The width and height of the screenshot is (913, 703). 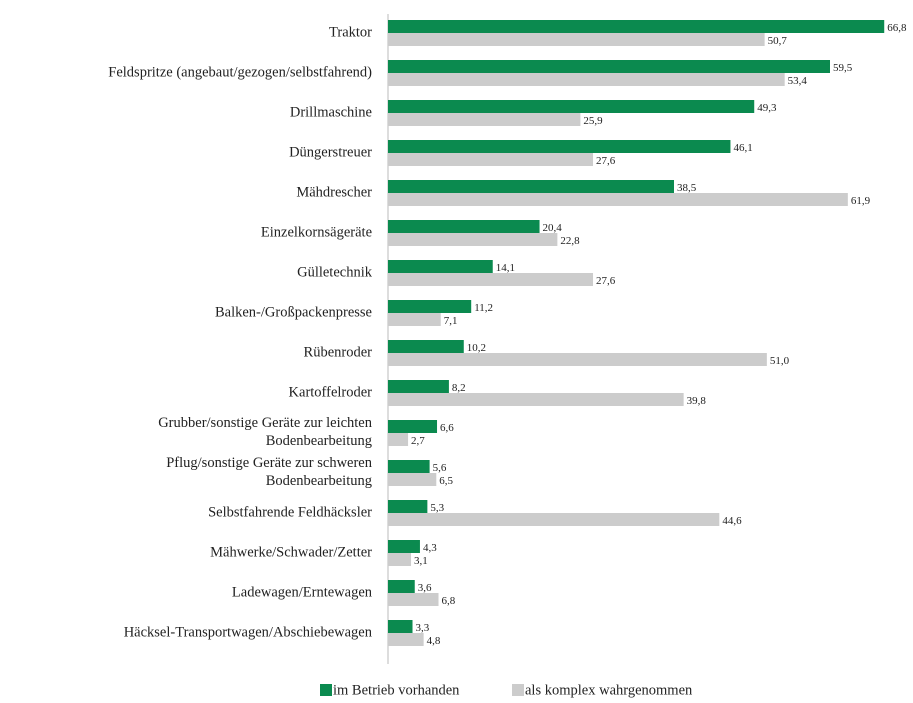 I want to click on value-label: 14,1, so click(x=505, y=268).